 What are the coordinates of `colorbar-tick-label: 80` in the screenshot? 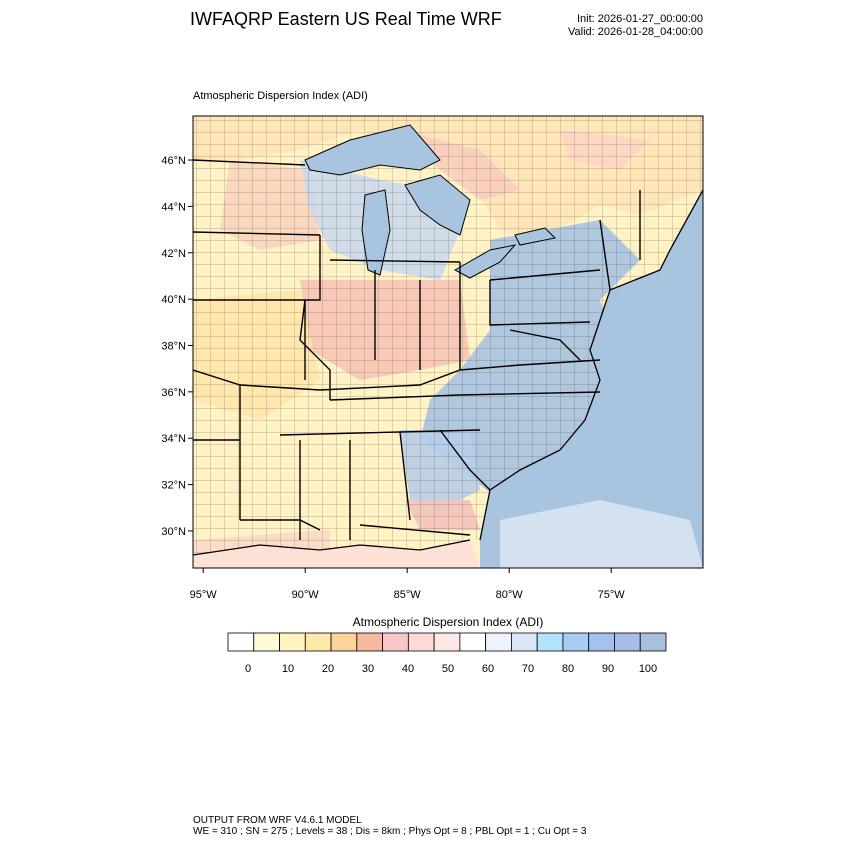 It's located at (568, 669).